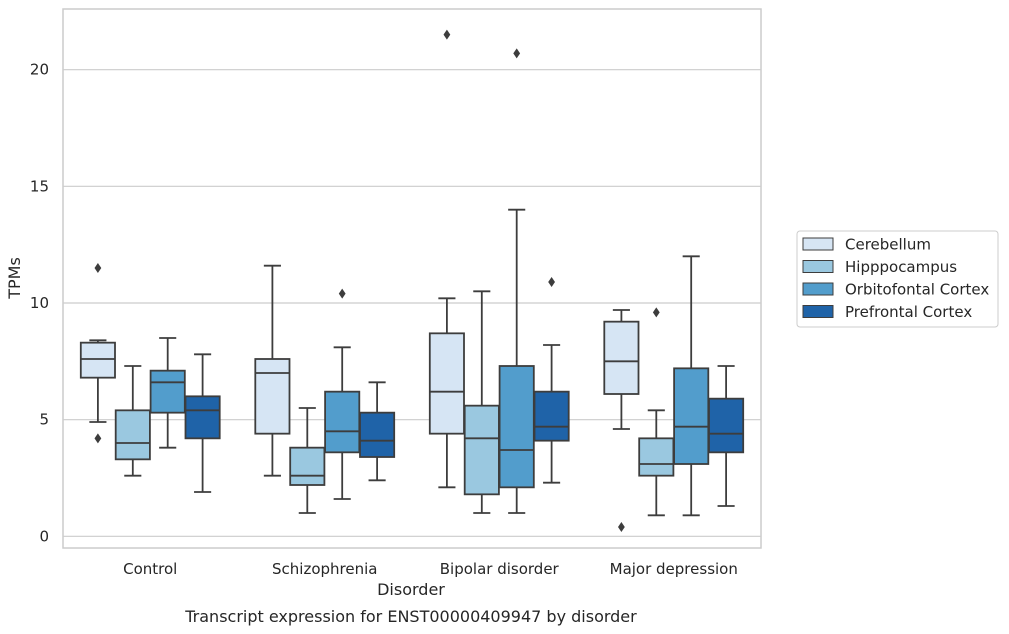 The height and width of the screenshot is (634, 1009). What do you see at coordinates (908, 312) in the screenshot?
I see `legend-label: Prefrontal Cortex` at bounding box center [908, 312].